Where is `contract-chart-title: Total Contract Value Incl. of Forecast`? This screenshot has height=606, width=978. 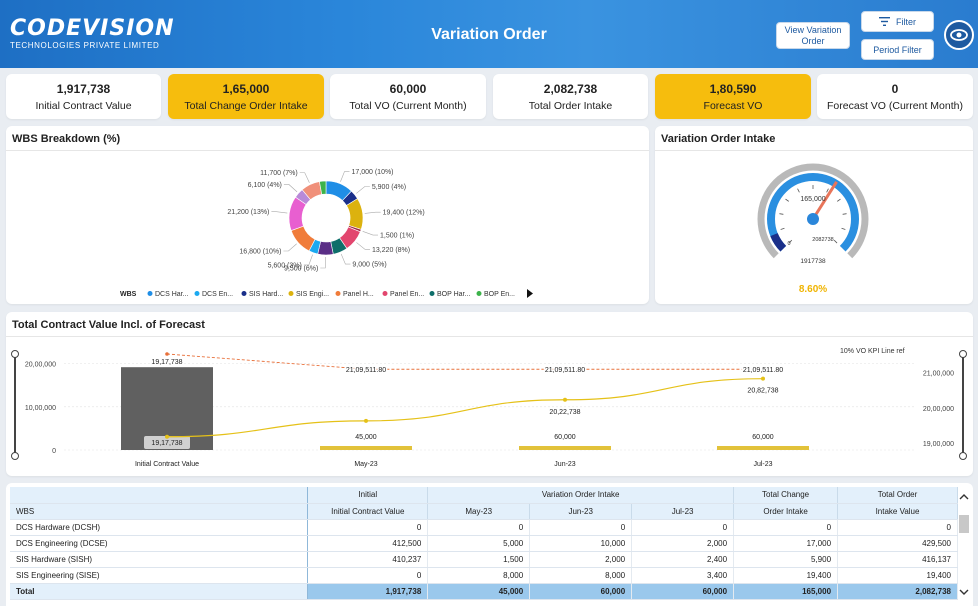 contract-chart-title: Total Contract Value Incl. of Forecast is located at coordinates (108, 325).